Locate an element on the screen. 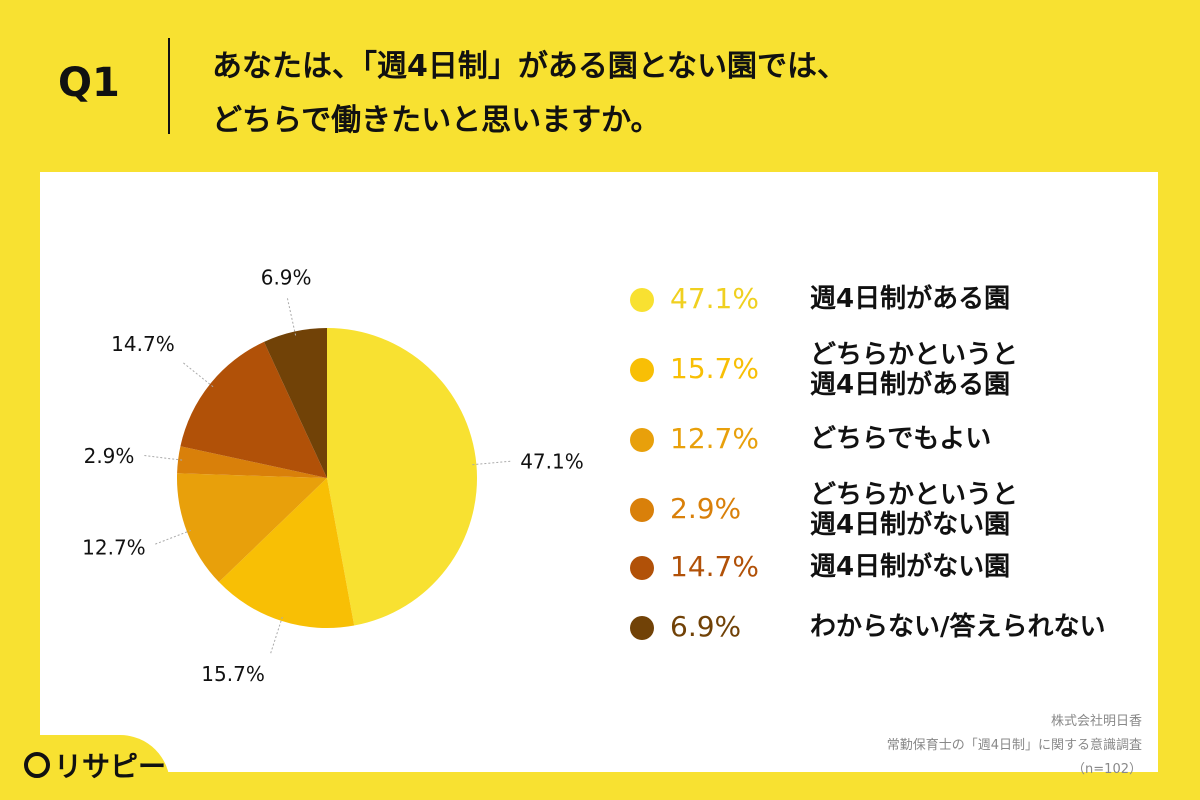  legend-label-4: 週4日制がない園 is located at coordinates (910, 567).